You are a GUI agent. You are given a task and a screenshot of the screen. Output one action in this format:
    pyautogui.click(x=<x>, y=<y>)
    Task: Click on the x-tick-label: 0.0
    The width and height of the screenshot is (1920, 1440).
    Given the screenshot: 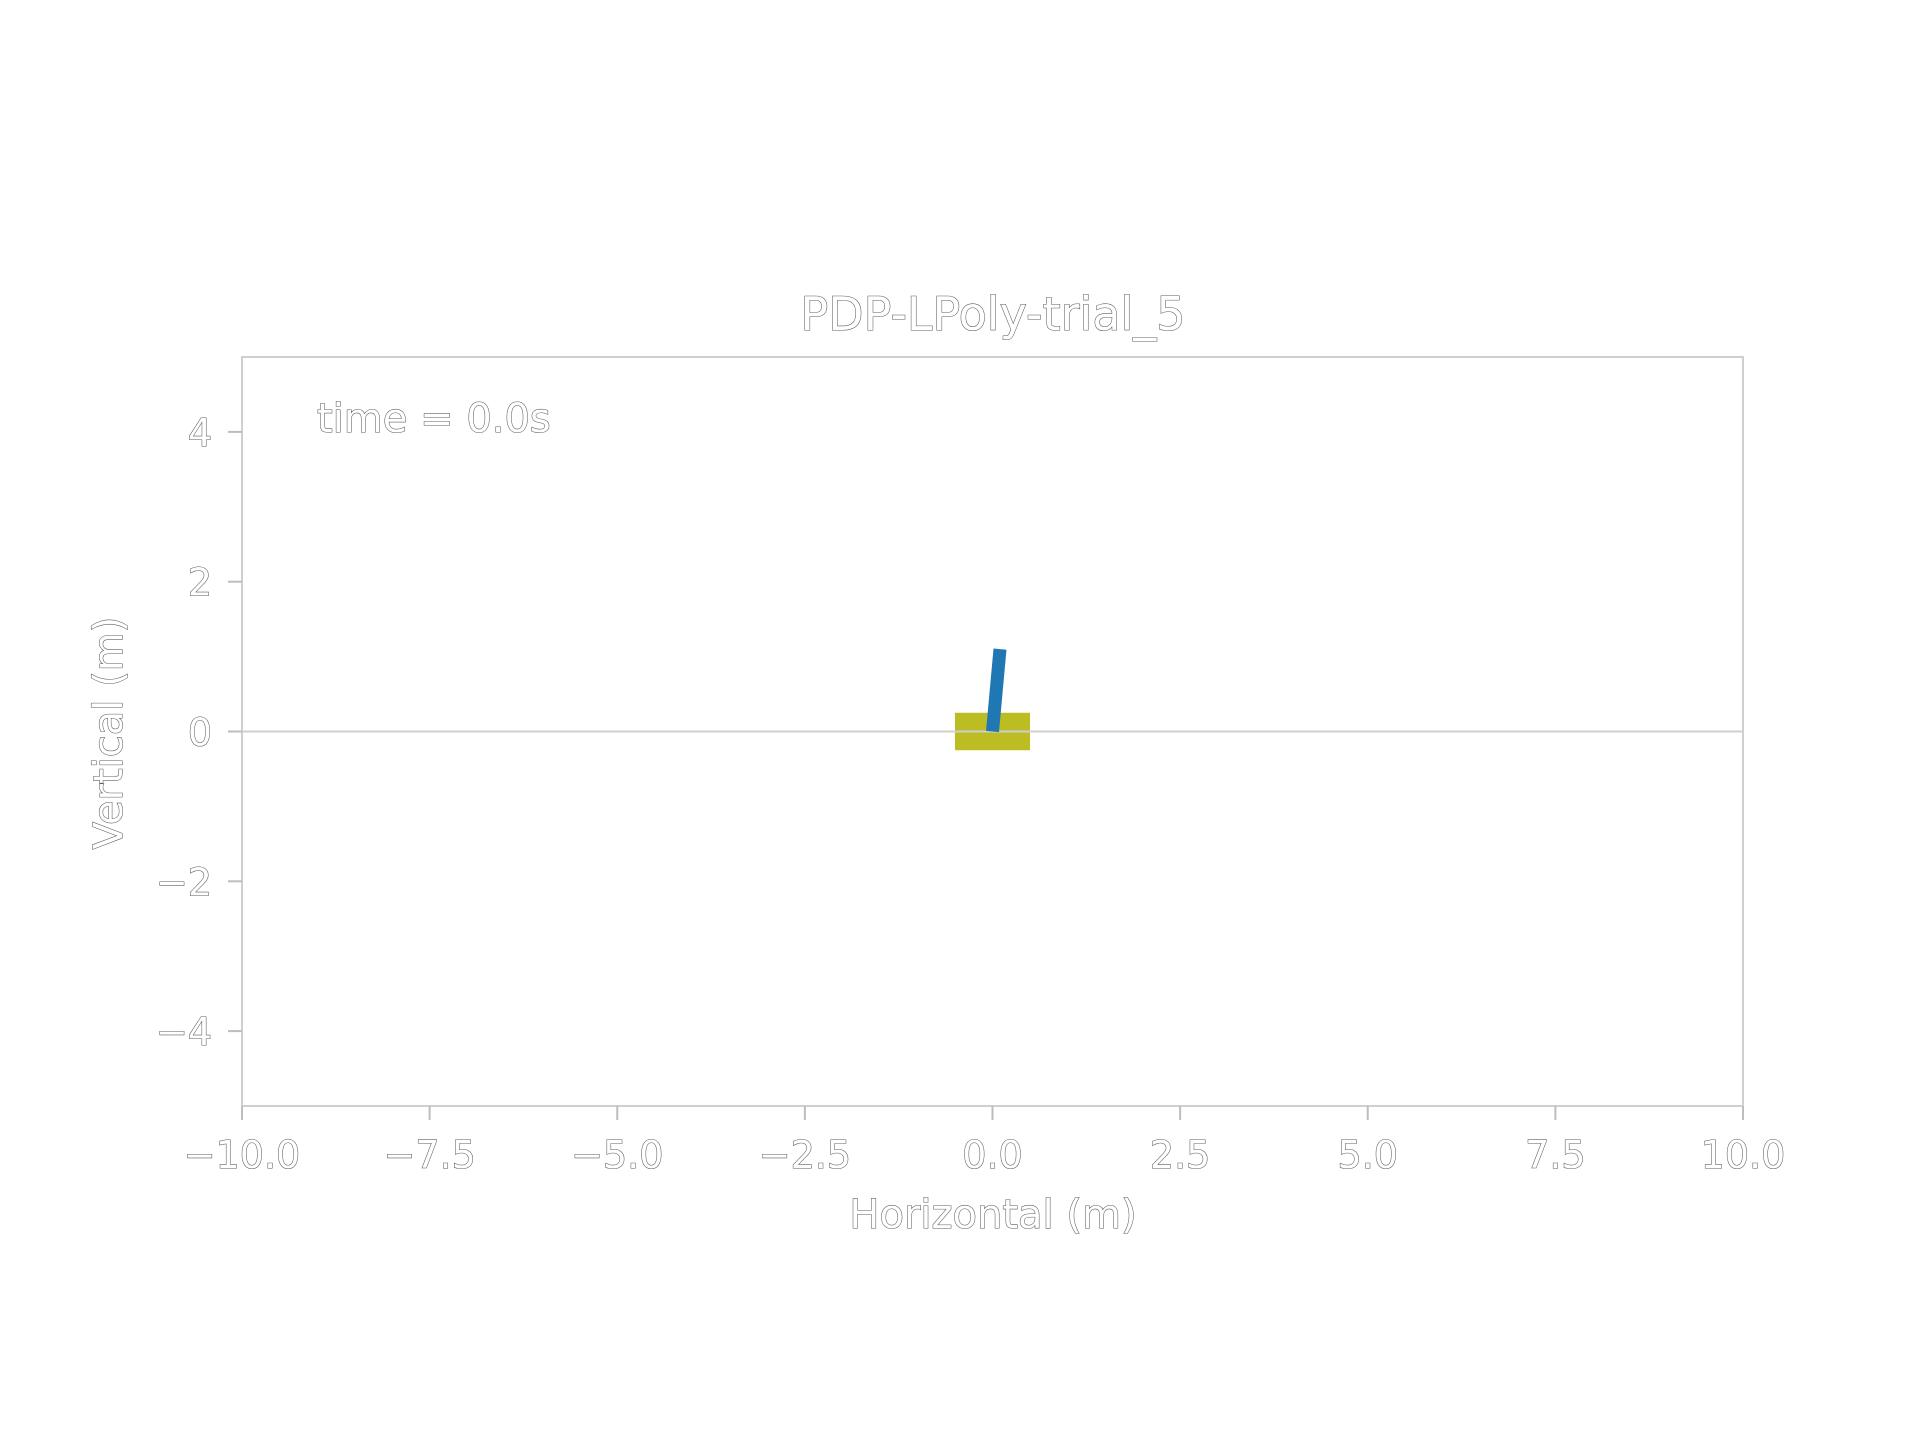 What is the action you would take?
    pyautogui.click(x=992, y=1155)
    